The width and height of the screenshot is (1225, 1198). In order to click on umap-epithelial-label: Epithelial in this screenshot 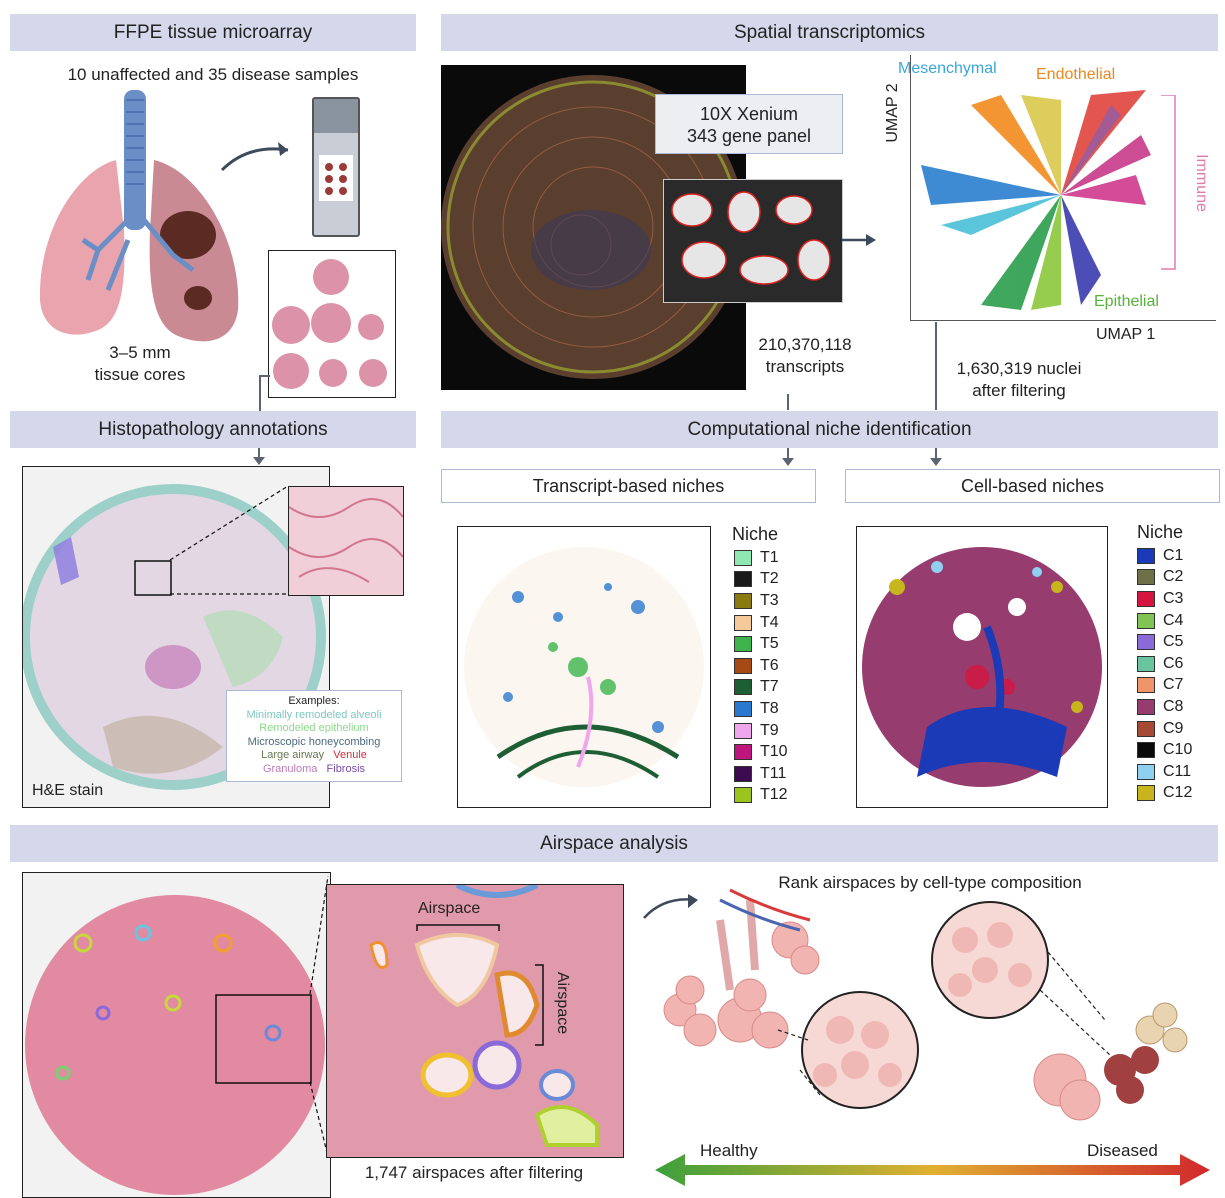, I will do `click(1126, 301)`.